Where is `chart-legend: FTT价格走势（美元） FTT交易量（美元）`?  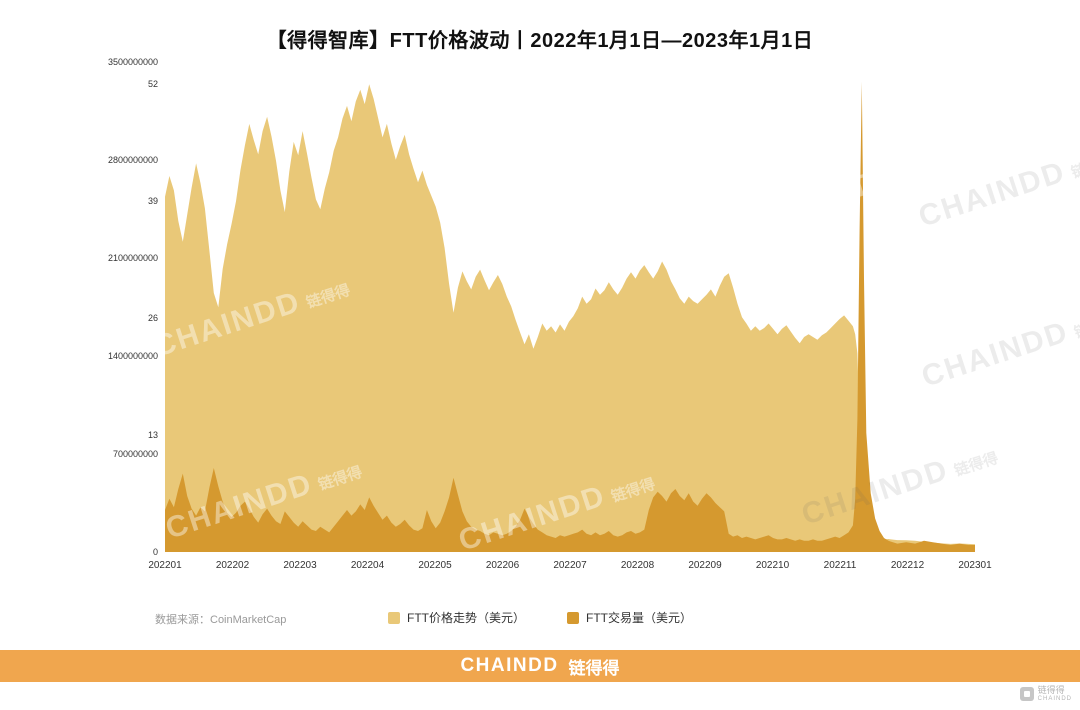 chart-legend: FTT价格走势（美元） FTT交易量（美元） is located at coordinates (540, 617).